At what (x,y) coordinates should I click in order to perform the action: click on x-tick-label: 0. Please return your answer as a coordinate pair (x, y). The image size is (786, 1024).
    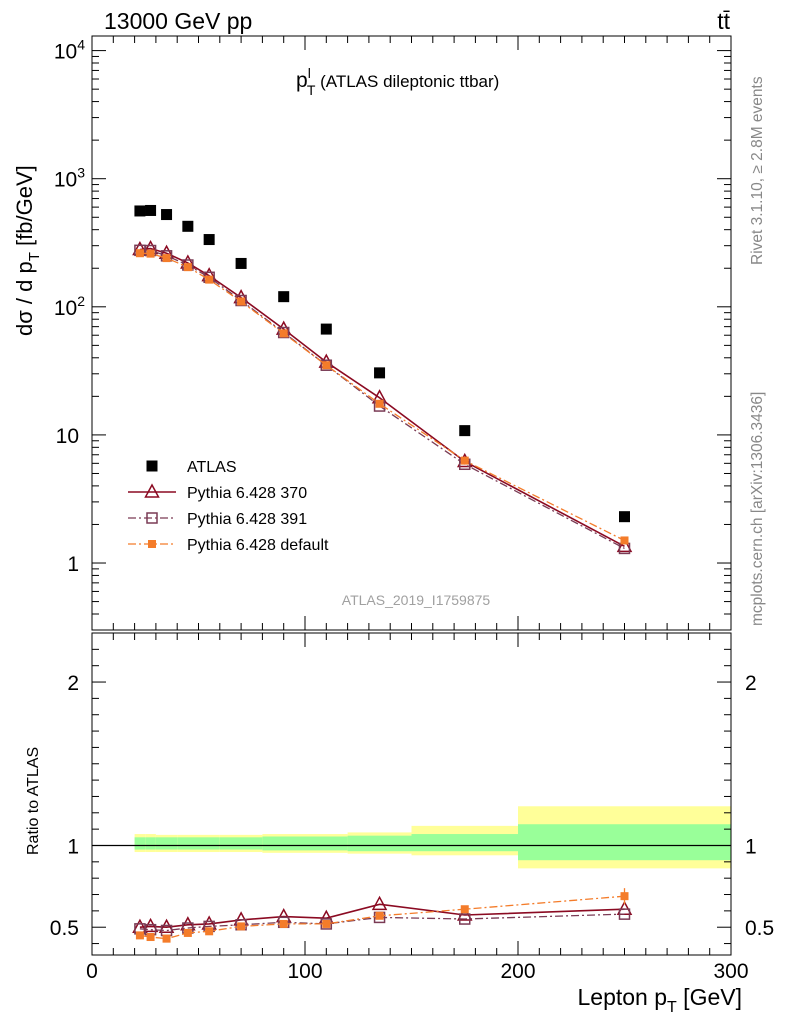
    Looking at the image, I should click on (92, 971).